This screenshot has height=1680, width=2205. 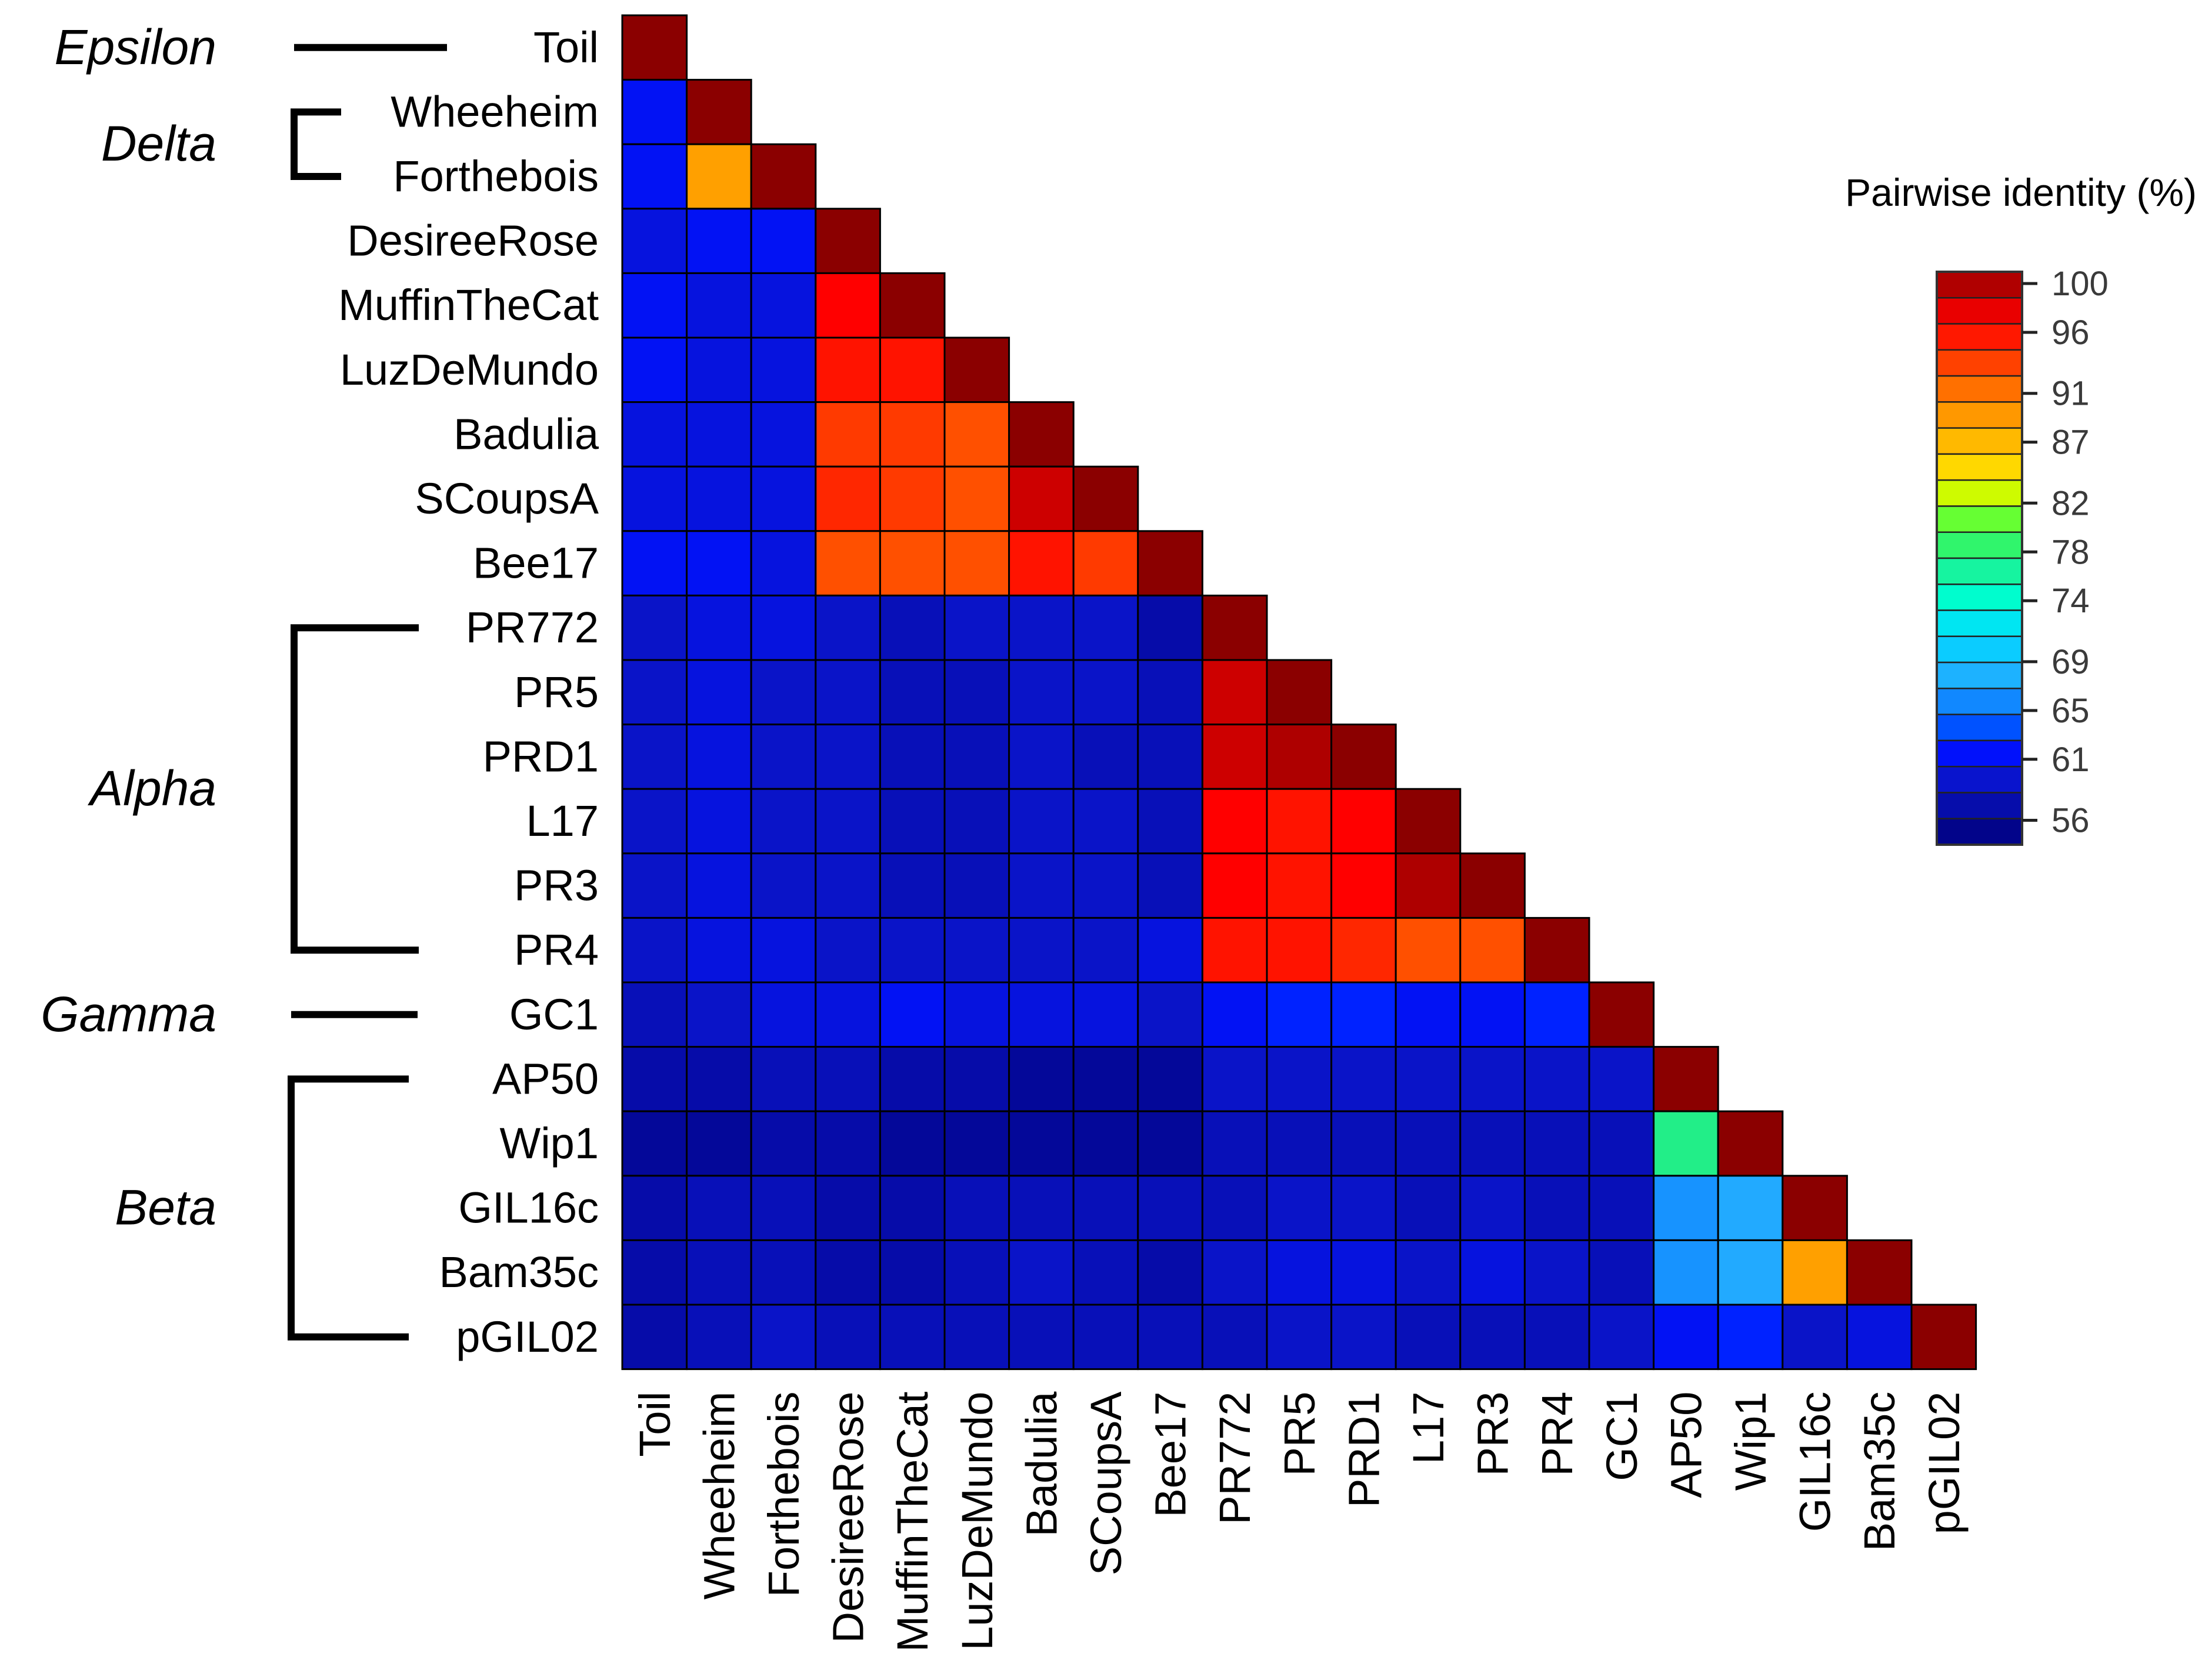 What do you see at coordinates (557, 692) in the screenshot?
I see `row-label: PR5` at bounding box center [557, 692].